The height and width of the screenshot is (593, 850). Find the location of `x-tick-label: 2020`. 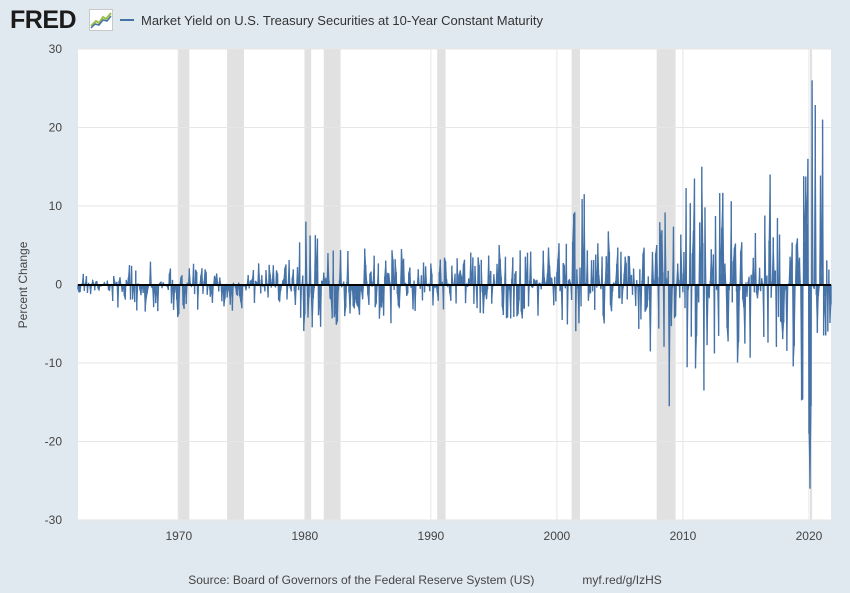

x-tick-label: 2020 is located at coordinates (809, 536).